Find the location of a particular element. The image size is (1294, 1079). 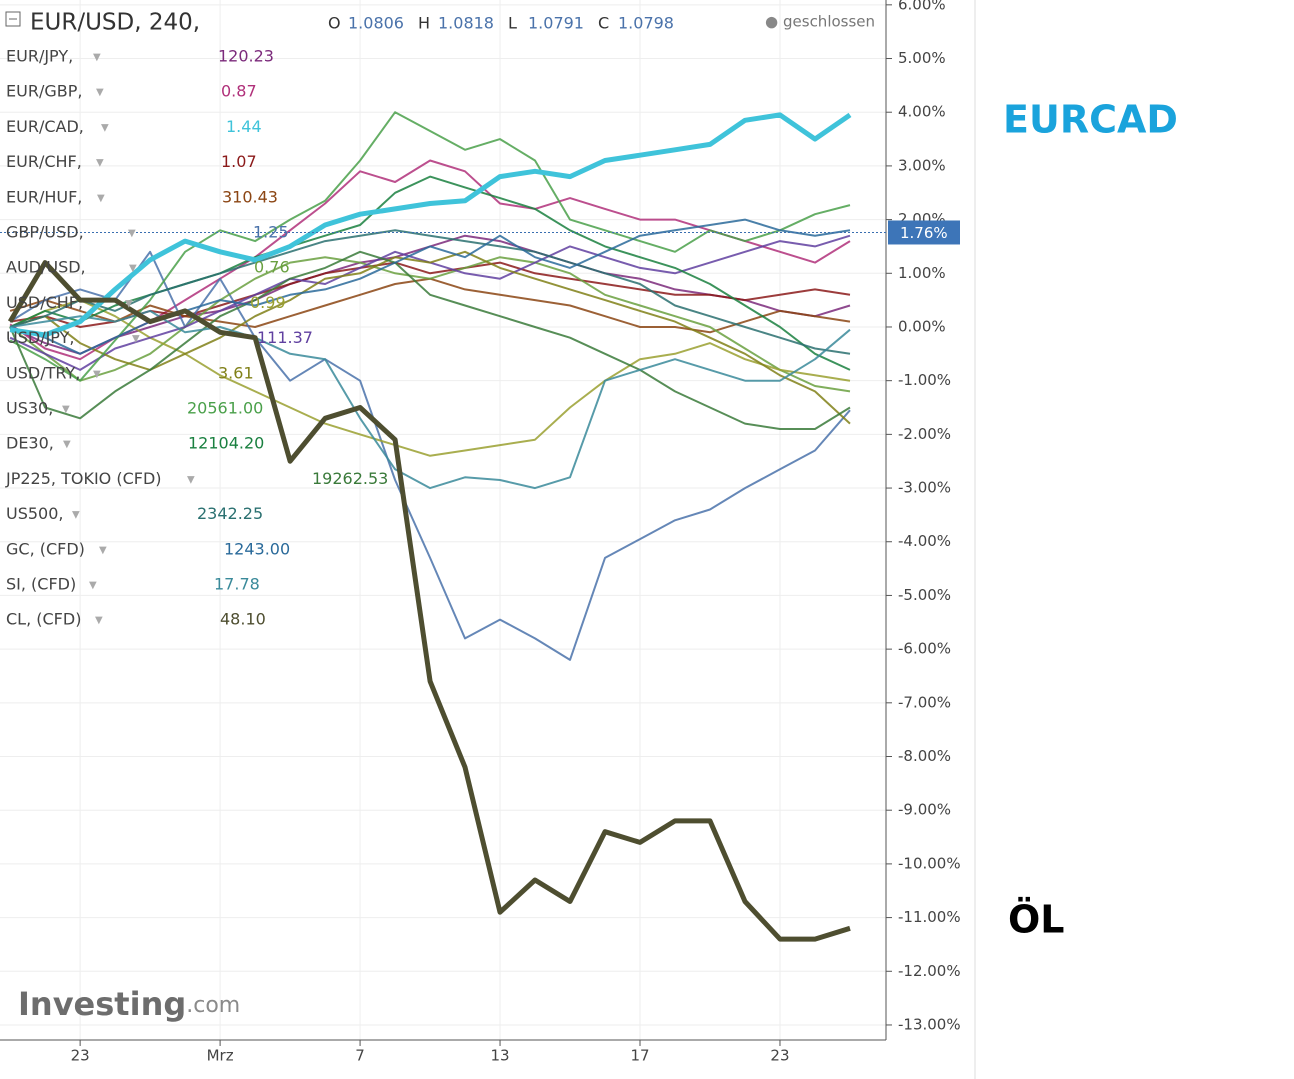

x-tick-label: 7 is located at coordinates (360, 1056).